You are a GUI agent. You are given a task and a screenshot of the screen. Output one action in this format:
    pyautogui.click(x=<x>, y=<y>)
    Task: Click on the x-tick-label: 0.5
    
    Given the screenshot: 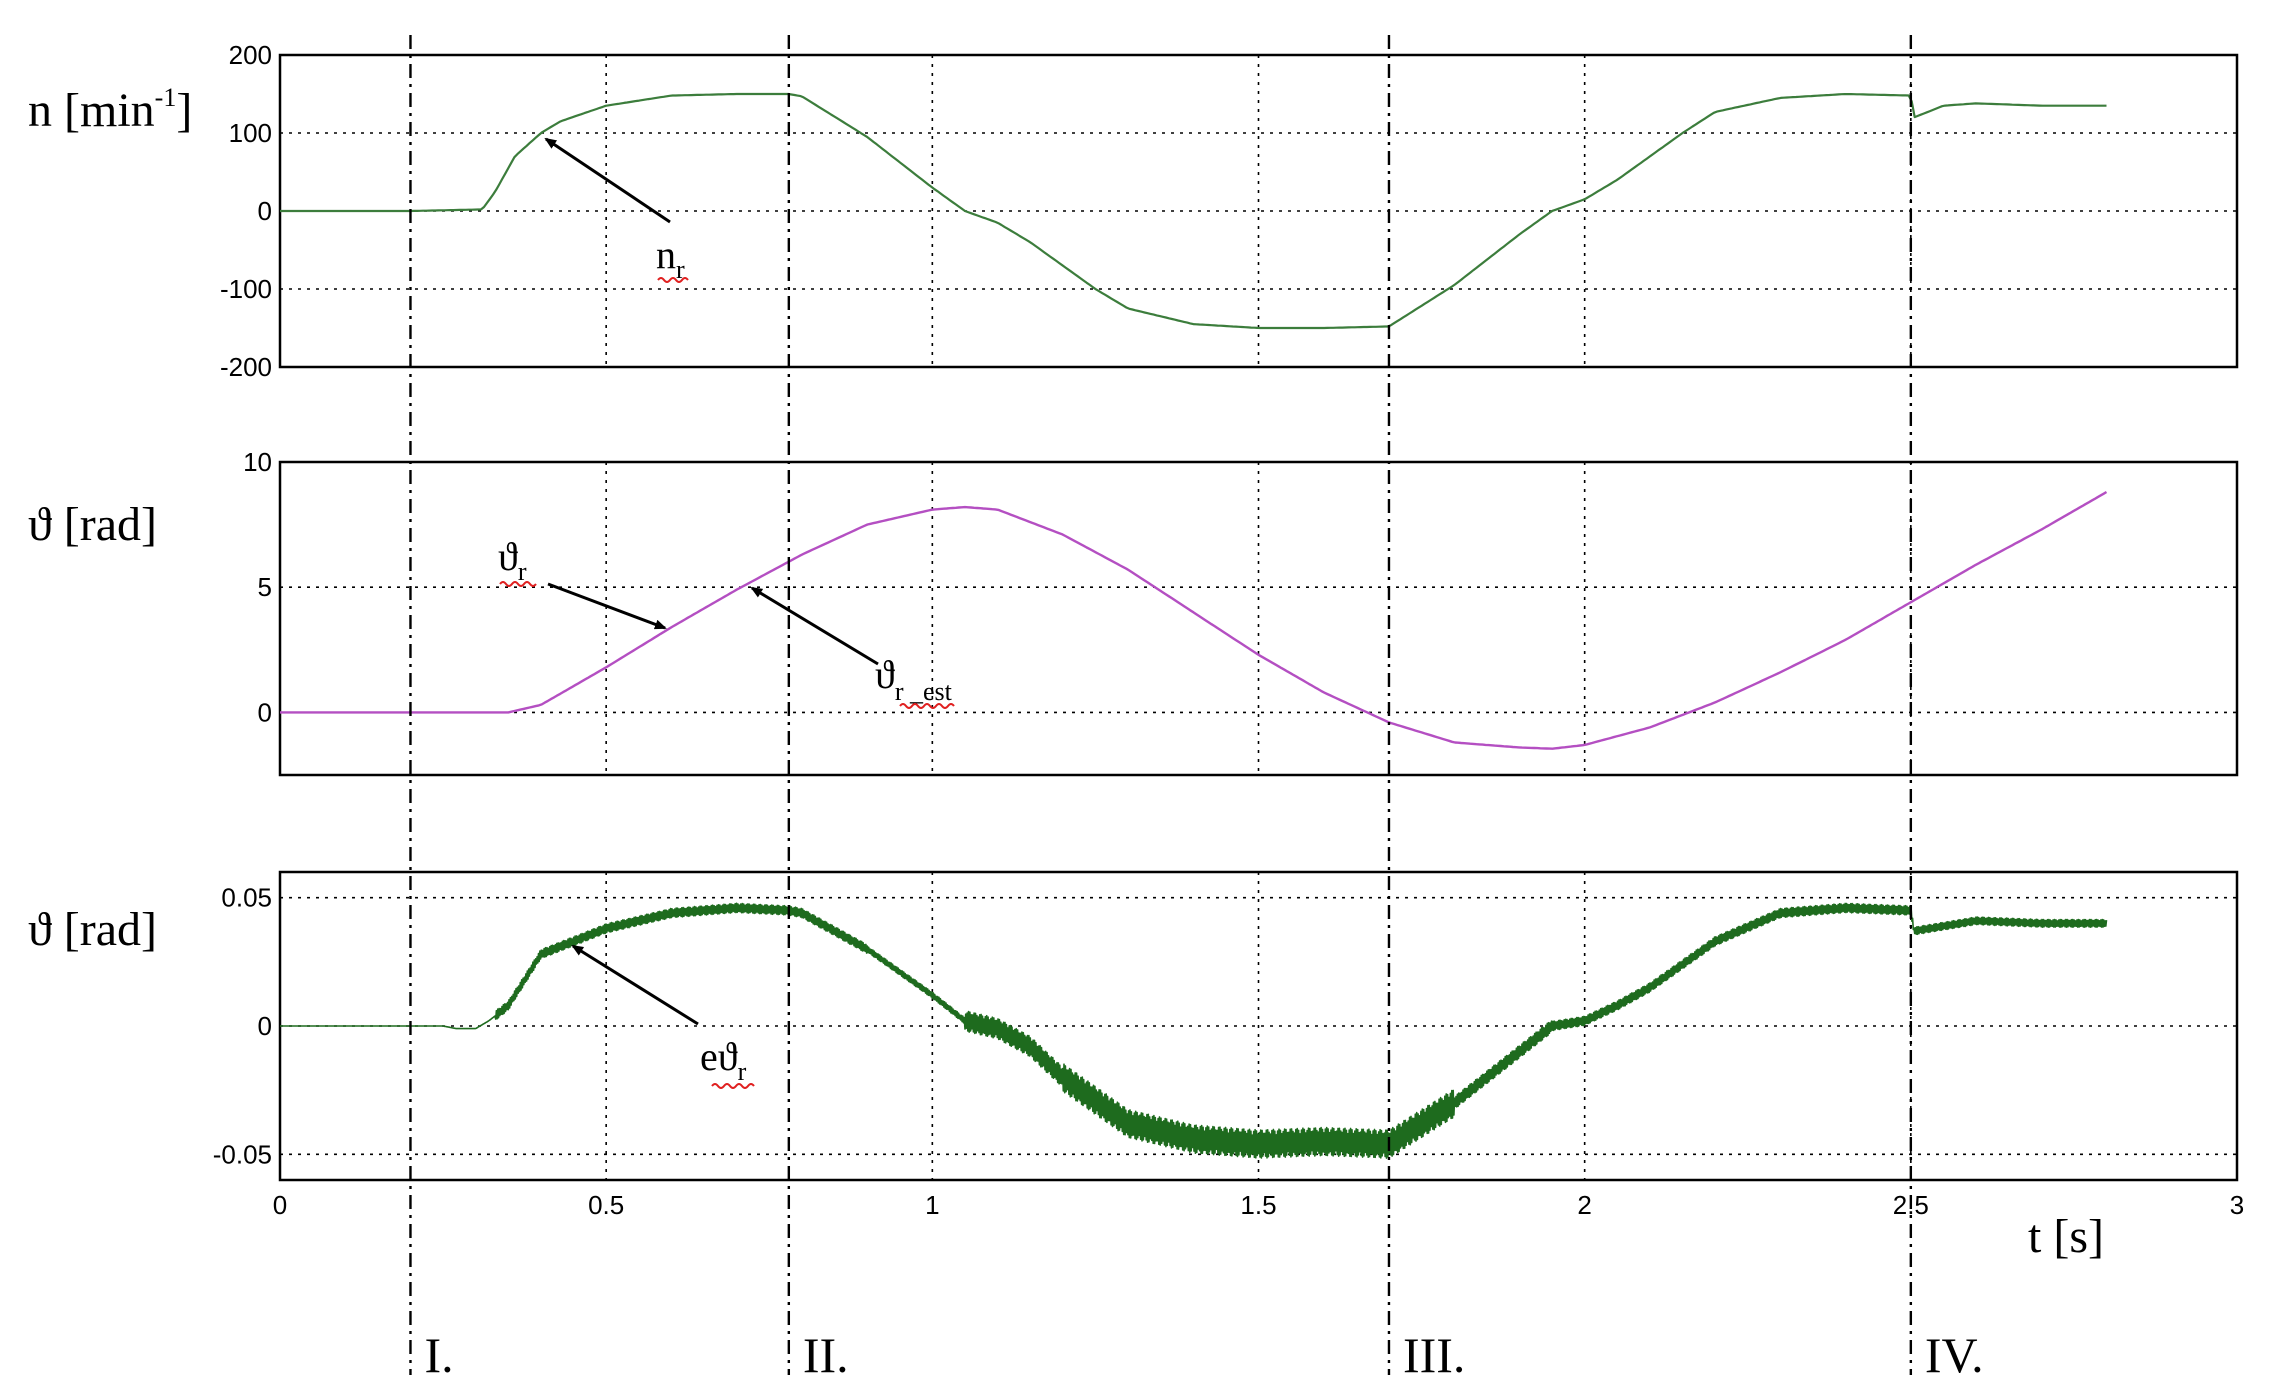 What is the action you would take?
    pyautogui.click(x=606, y=1205)
    